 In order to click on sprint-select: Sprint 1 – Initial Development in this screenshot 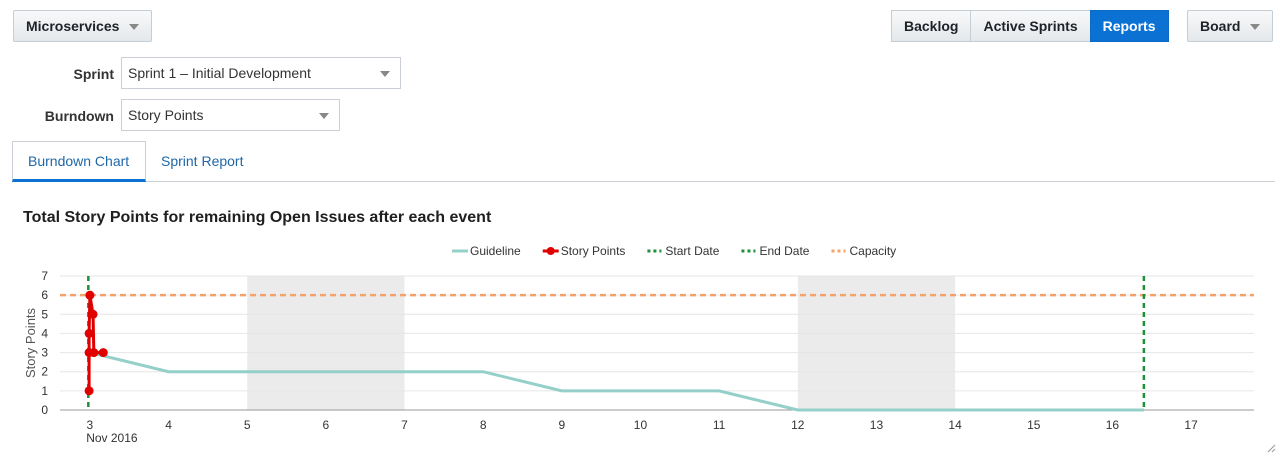, I will do `click(261, 73)`.